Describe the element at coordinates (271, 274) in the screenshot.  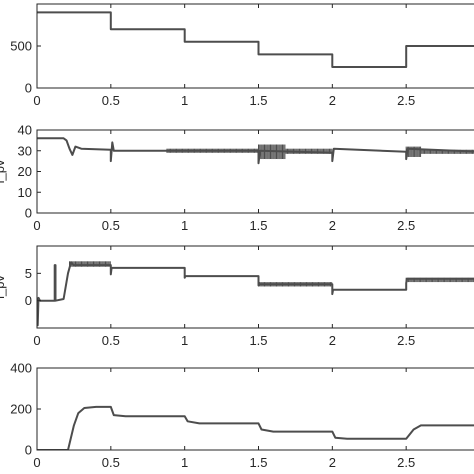
I see `oscillation-group` at that location.